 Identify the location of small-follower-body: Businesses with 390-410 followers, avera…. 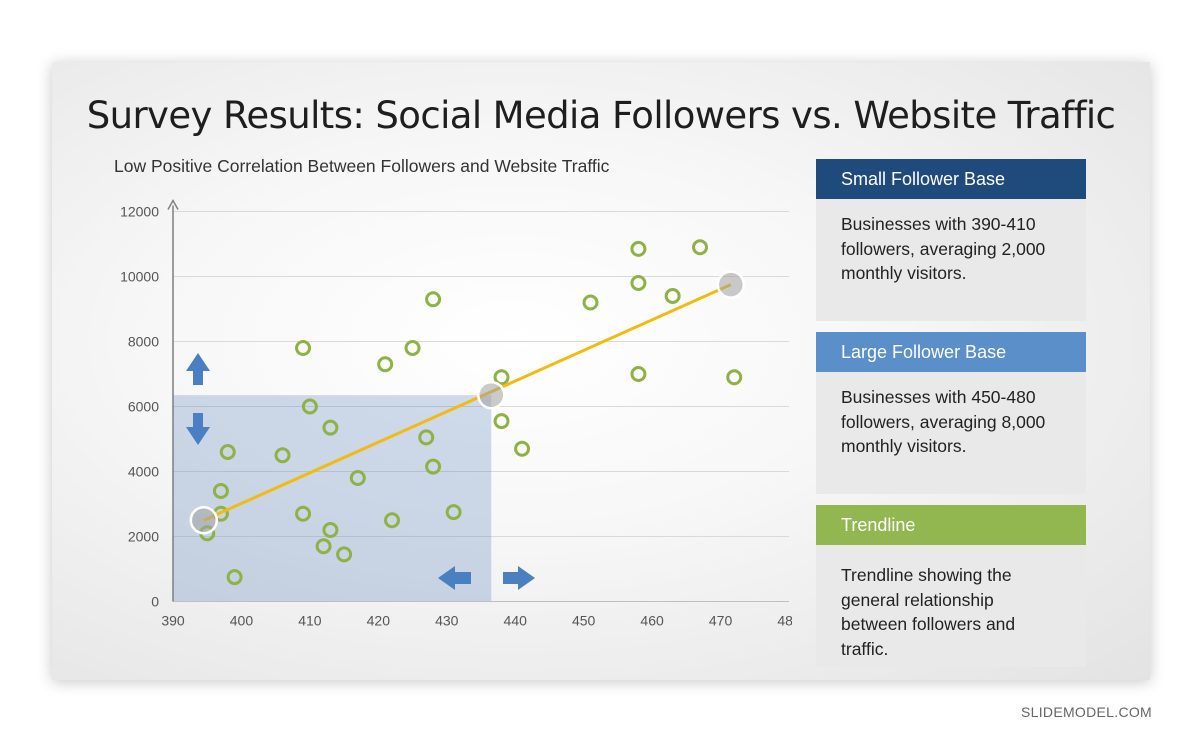
(951, 260).